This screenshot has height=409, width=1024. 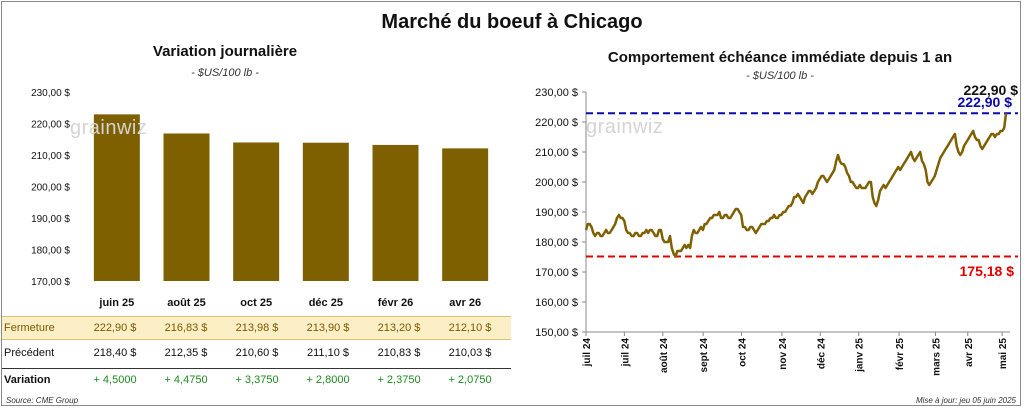 I want to click on cell-variation-2: + 4,4750, so click(x=186, y=380).